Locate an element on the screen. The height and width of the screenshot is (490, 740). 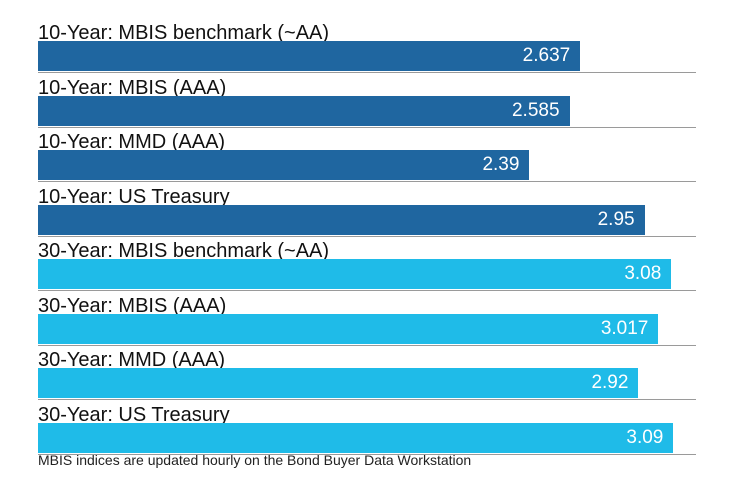
bar-value-label: 2.637 is located at coordinates (546, 55).